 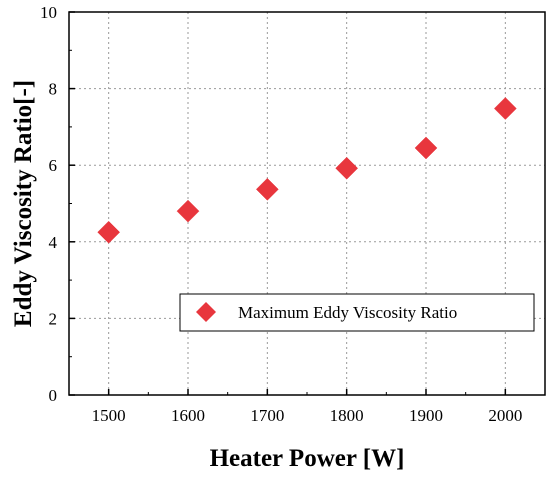 What do you see at coordinates (53, 242) in the screenshot?
I see `y-tick-label: 4` at bounding box center [53, 242].